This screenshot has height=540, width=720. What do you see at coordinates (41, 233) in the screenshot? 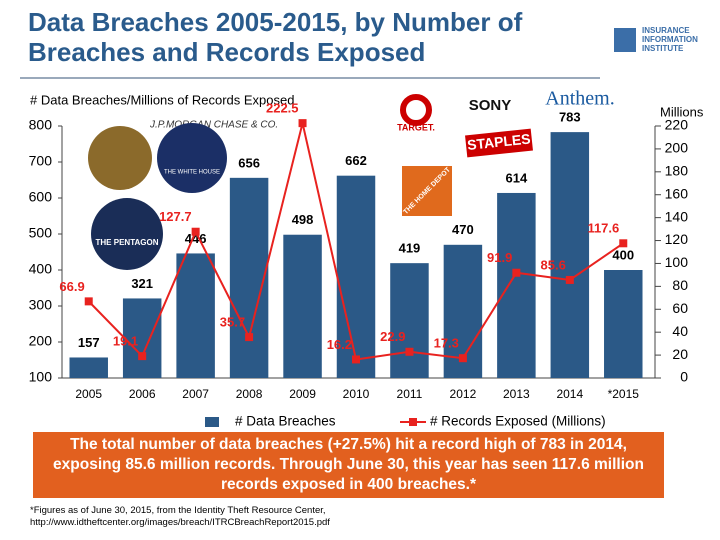
I see `y-tick-label: 500` at bounding box center [41, 233].